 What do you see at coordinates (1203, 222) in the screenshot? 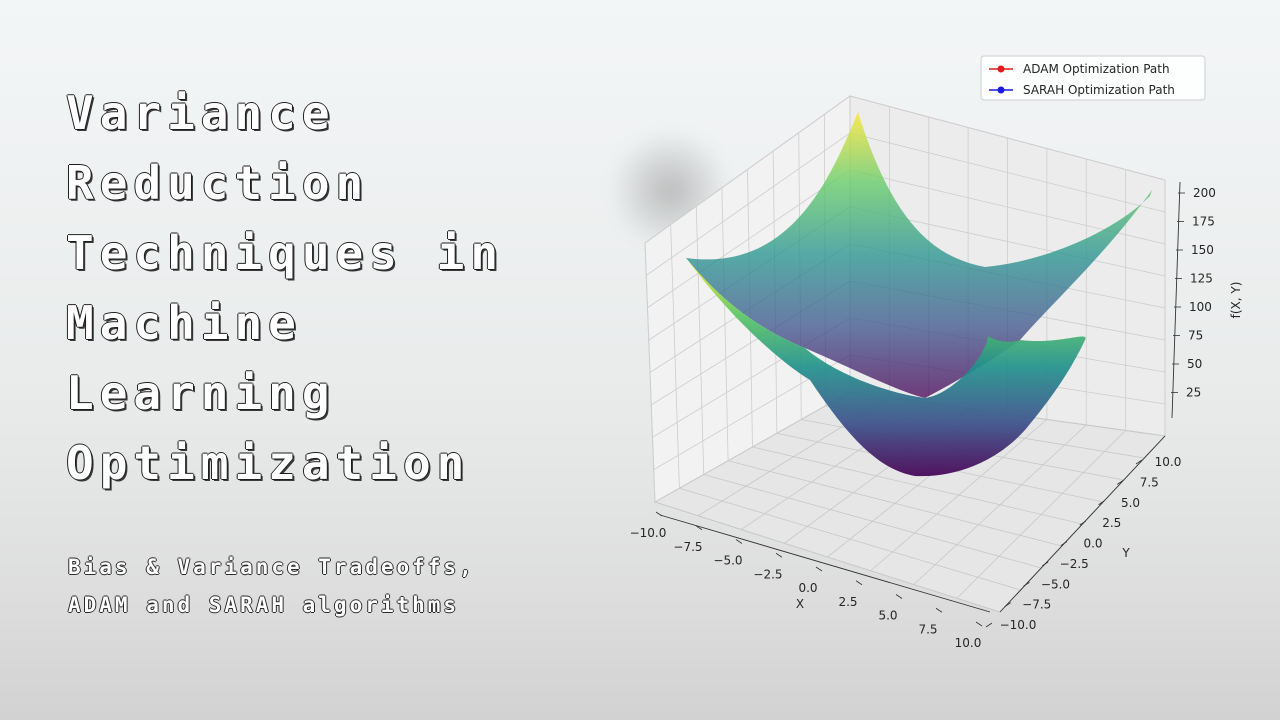
I see `z-tick-label: 175` at bounding box center [1203, 222].